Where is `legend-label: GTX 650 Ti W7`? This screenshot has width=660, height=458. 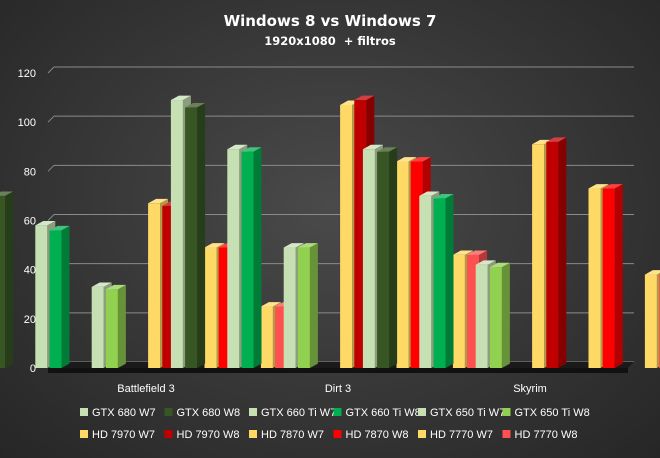
legend-label: GTX 650 Ti W7 is located at coordinates (467, 413).